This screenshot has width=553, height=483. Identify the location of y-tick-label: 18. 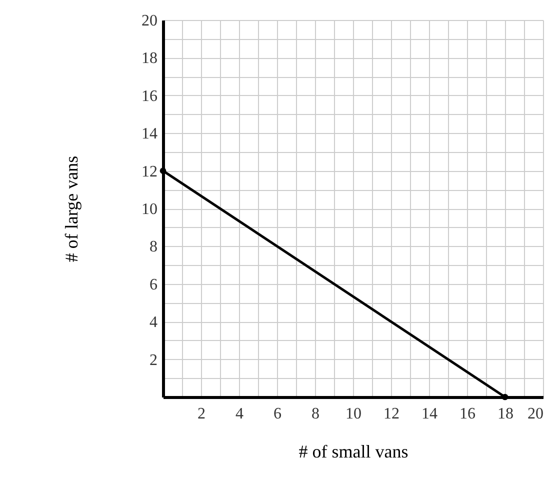
(150, 59).